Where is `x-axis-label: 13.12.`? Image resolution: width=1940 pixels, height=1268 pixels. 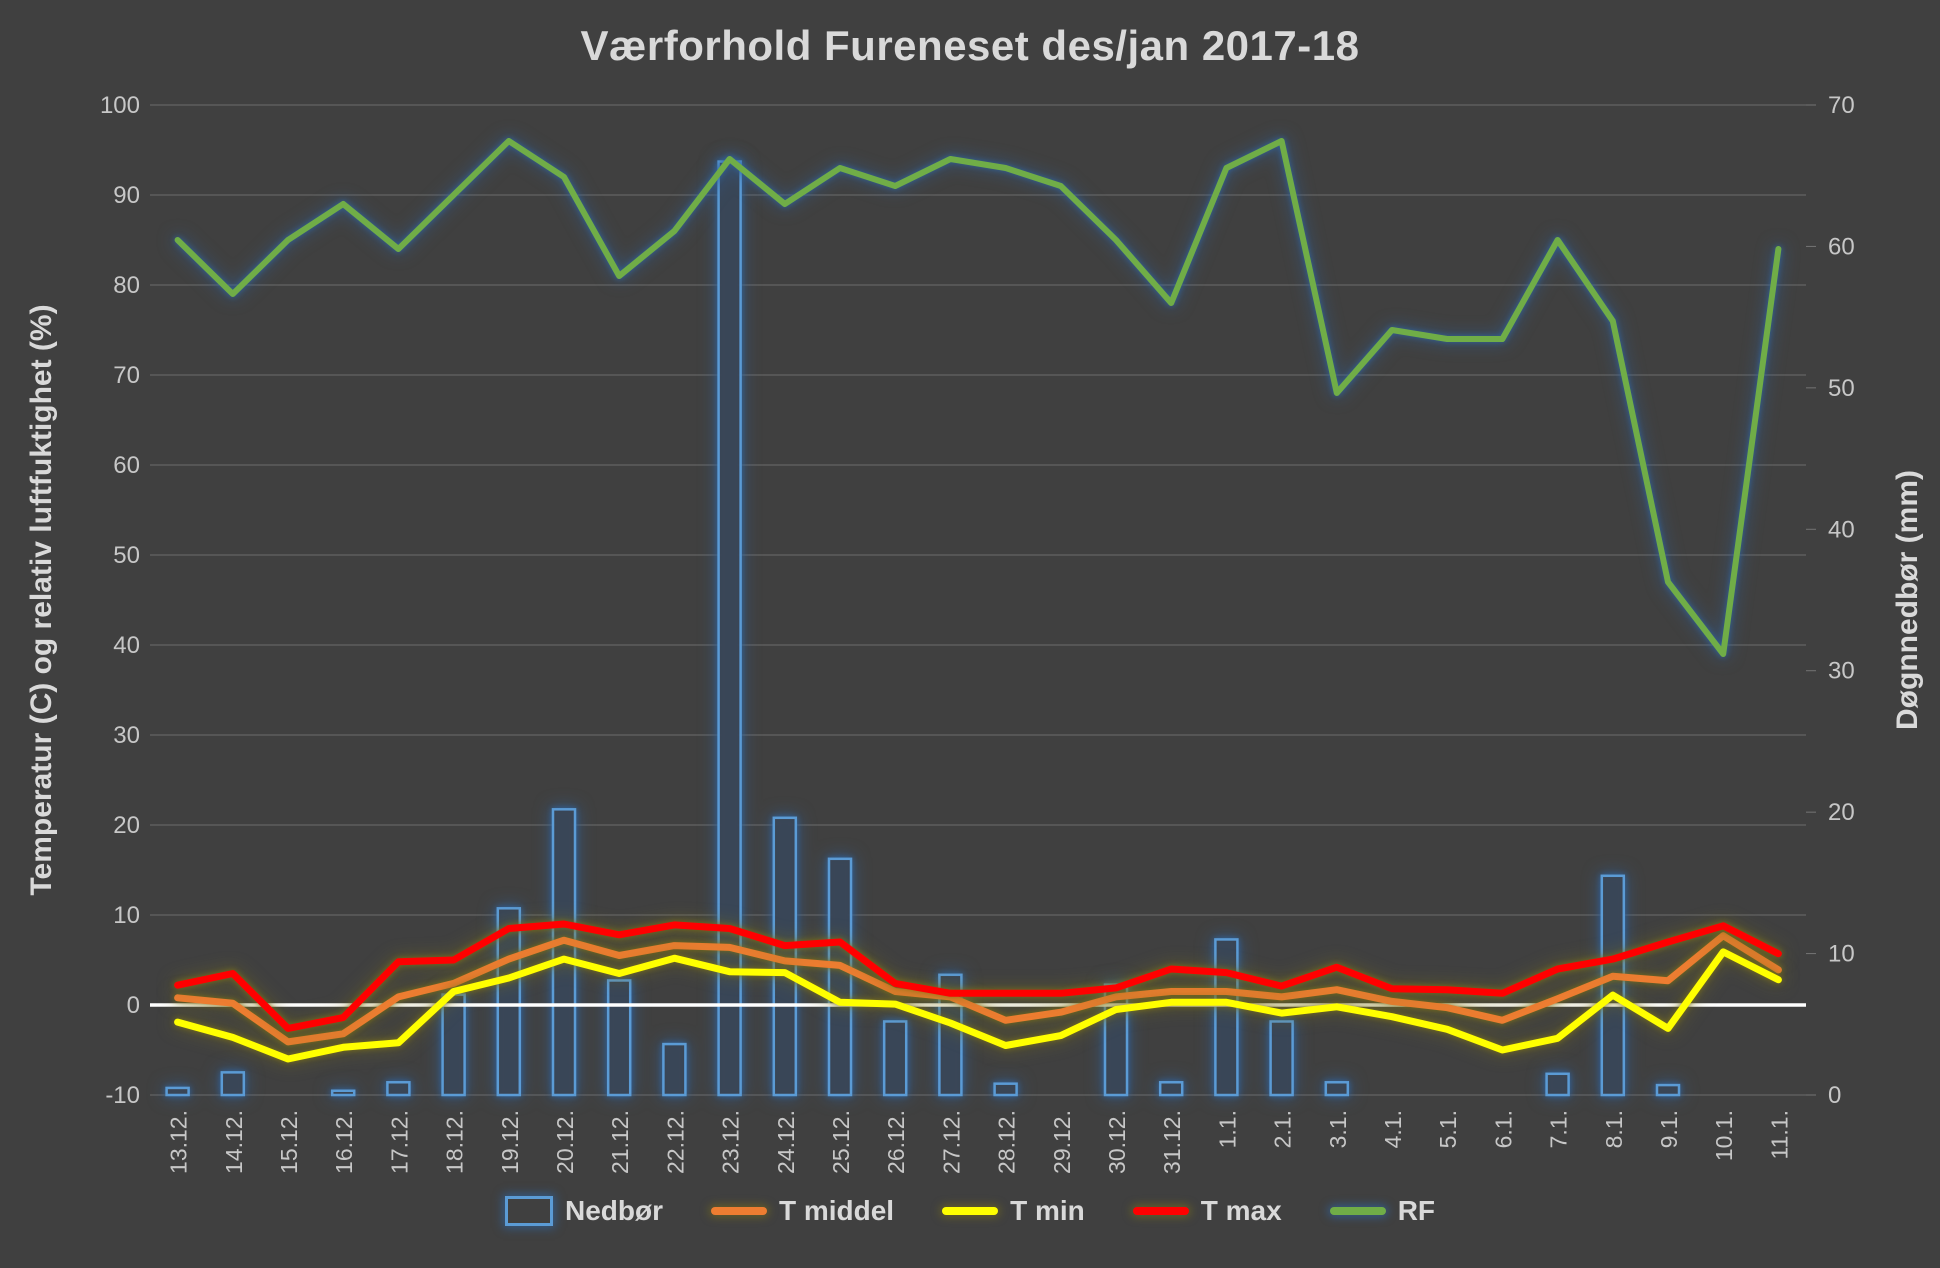
x-axis-label: 13.12. is located at coordinates (179, 1142).